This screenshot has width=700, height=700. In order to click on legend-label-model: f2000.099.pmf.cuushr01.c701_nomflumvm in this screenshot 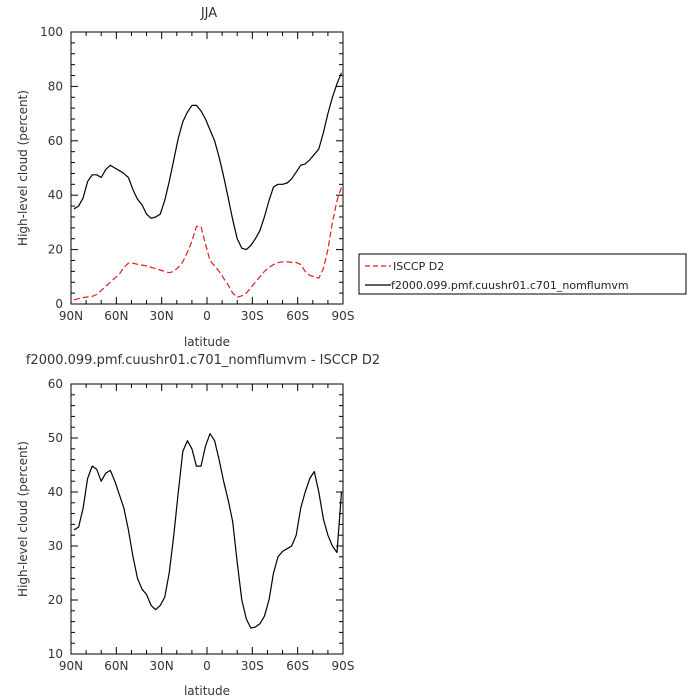, I will do `click(510, 285)`.